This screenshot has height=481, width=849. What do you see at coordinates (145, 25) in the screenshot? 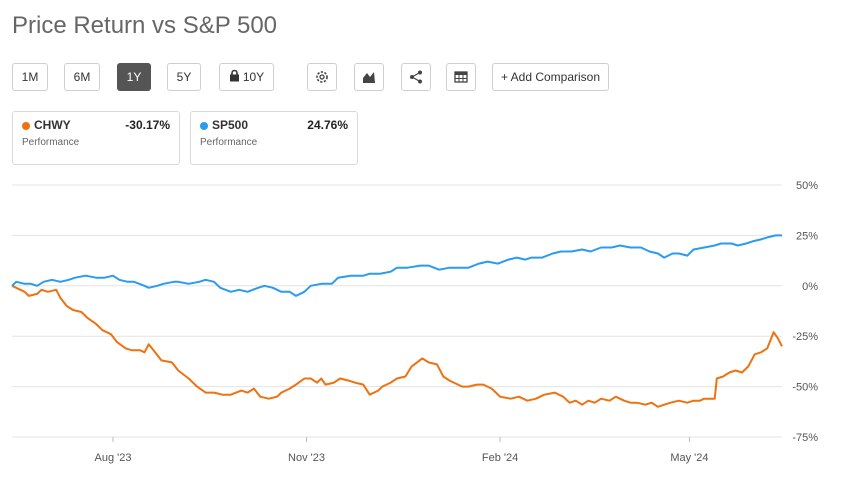
I see `page-title: Price Return vs S&P 500` at bounding box center [145, 25].